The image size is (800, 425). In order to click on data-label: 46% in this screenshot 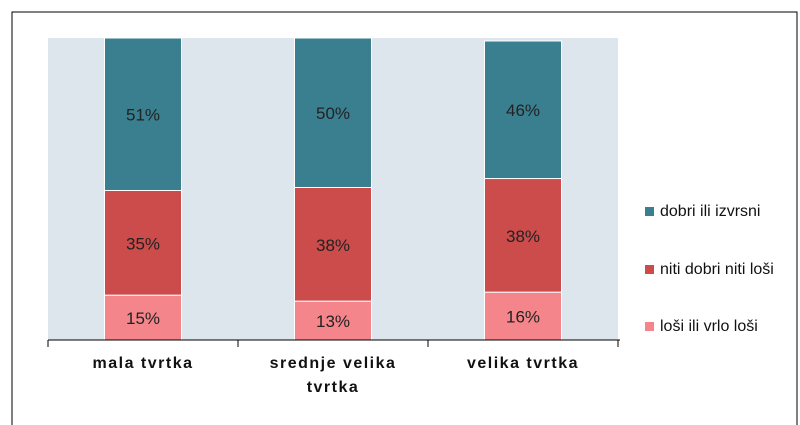, I will do `click(523, 110)`.